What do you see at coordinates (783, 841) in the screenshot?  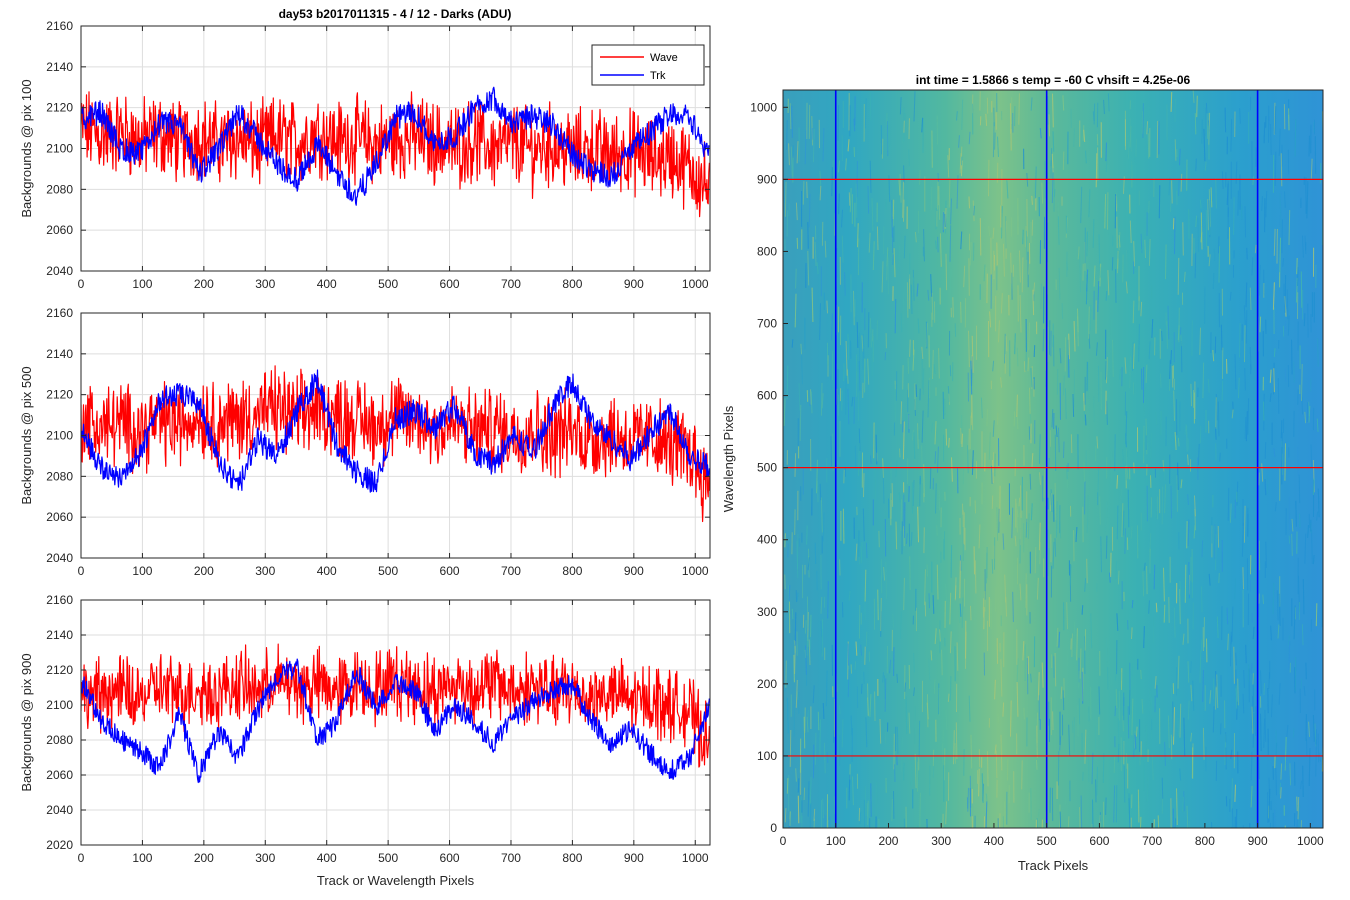 I see `x-tick-label: 0` at bounding box center [783, 841].